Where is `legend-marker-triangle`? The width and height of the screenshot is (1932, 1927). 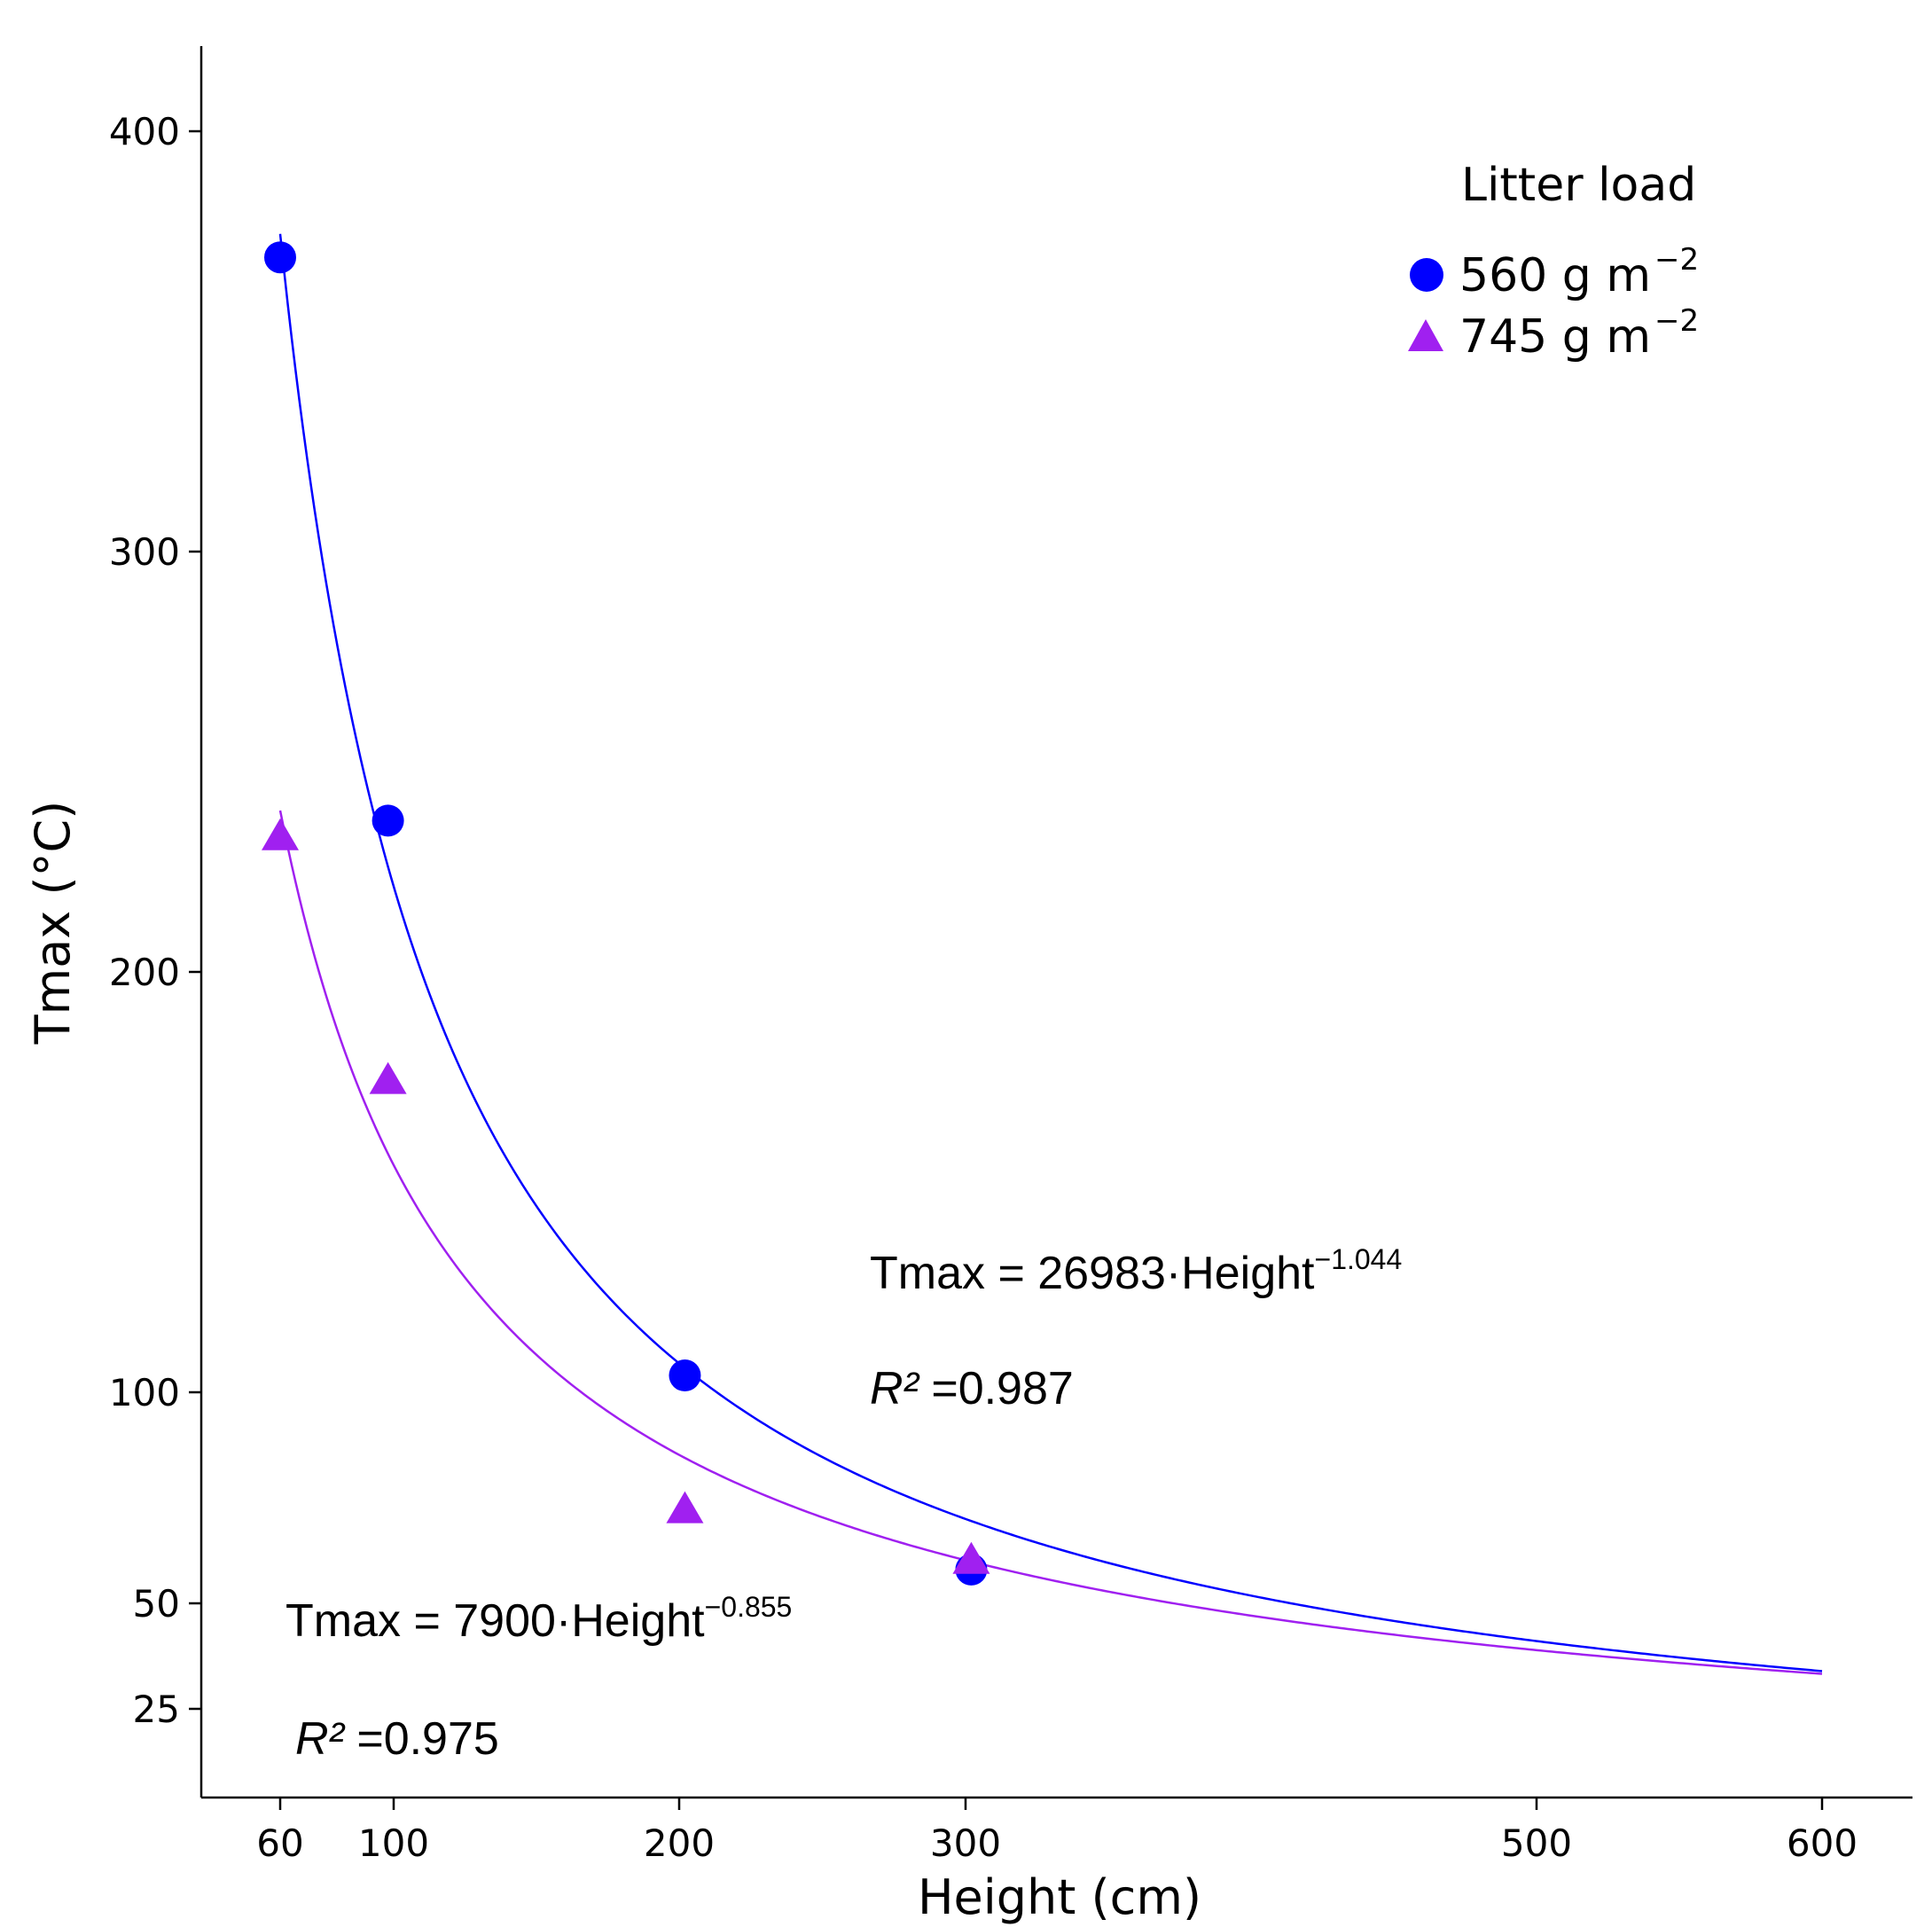
legend-marker-triangle is located at coordinates (1425, 335).